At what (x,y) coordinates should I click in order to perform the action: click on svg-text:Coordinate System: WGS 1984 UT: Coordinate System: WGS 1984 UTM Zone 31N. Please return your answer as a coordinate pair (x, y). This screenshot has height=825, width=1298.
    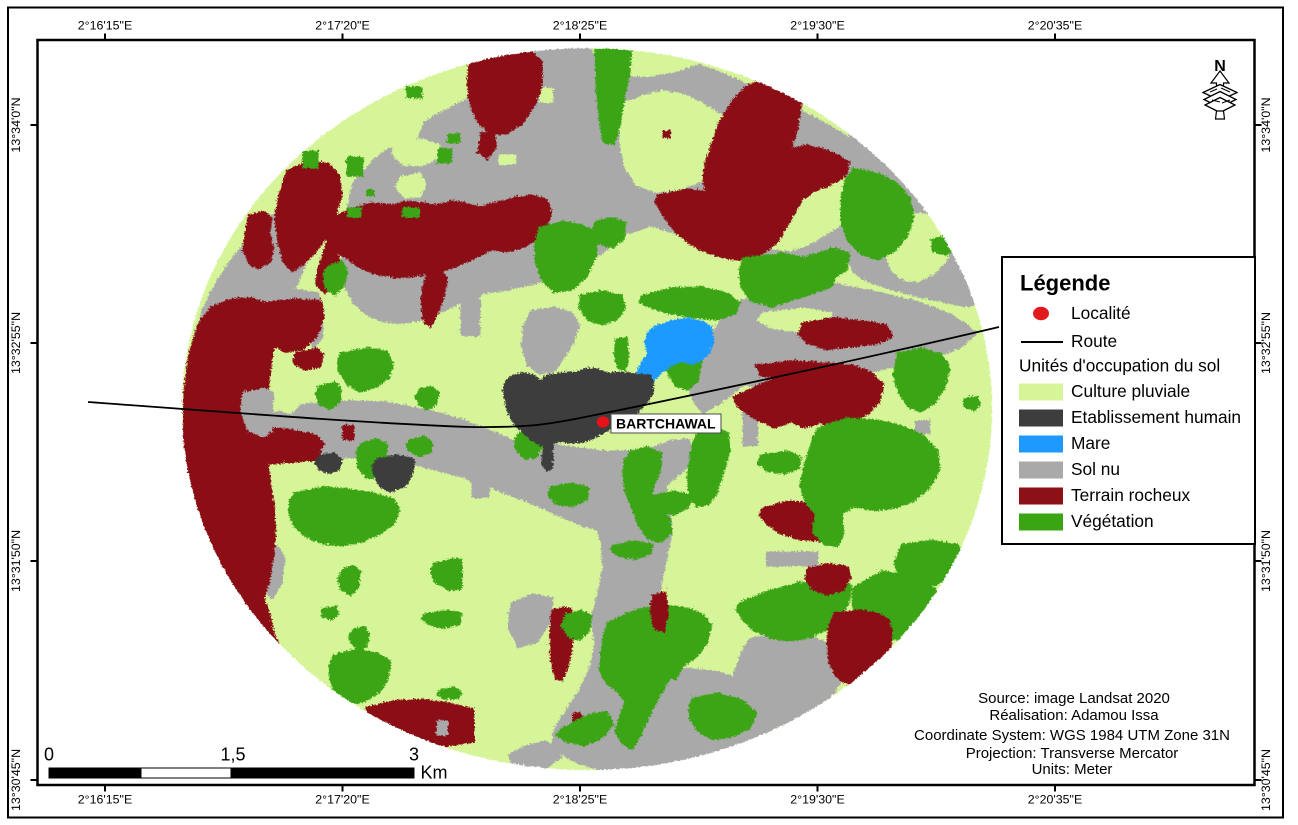
    Looking at the image, I should click on (1072, 735).